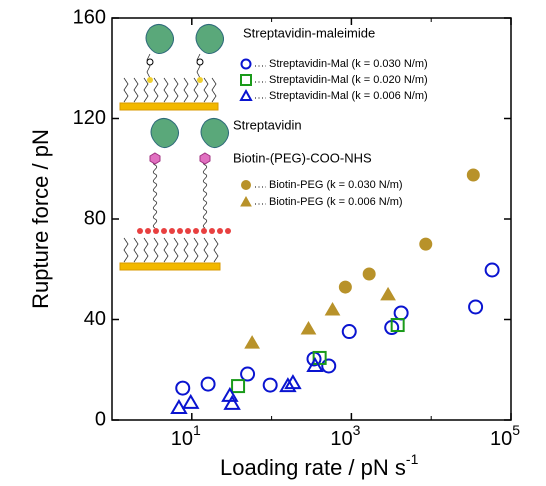 The height and width of the screenshot is (486, 546). Describe the element at coordinates (267, 124) in the screenshot. I see `annotation: Streptavidin` at that location.